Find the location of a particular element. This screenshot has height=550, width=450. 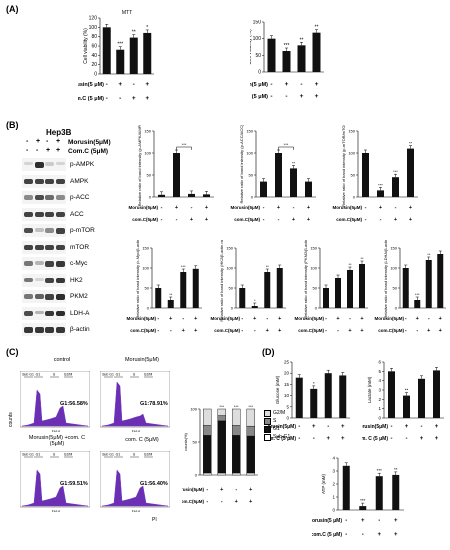

treatment-label: com. C (5 μM) is located at coordinates (282, 439).